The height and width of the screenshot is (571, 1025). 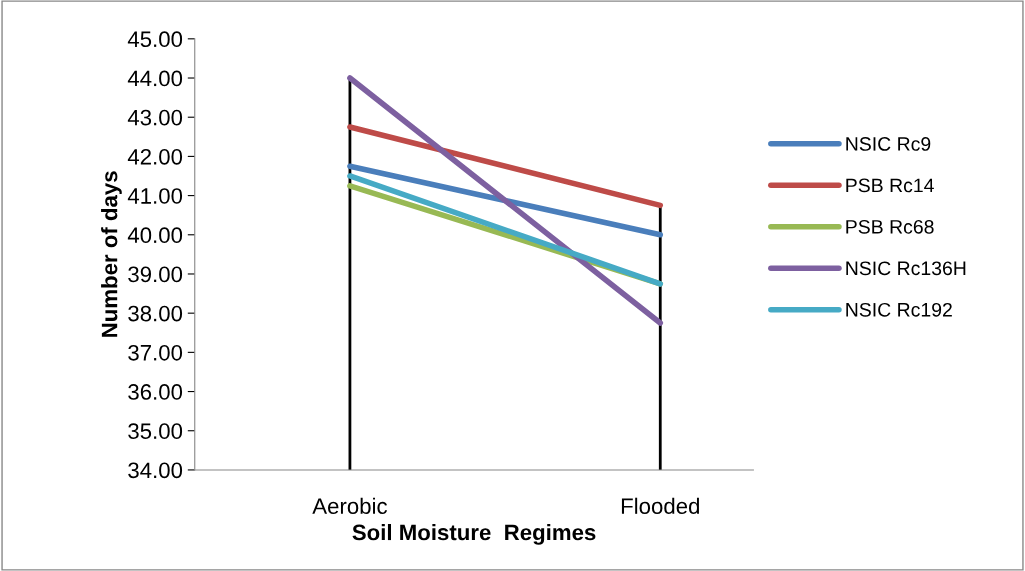 What do you see at coordinates (155, 39) in the screenshot?
I see `y-tick-label: 45.00` at bounding box center [155, 39].